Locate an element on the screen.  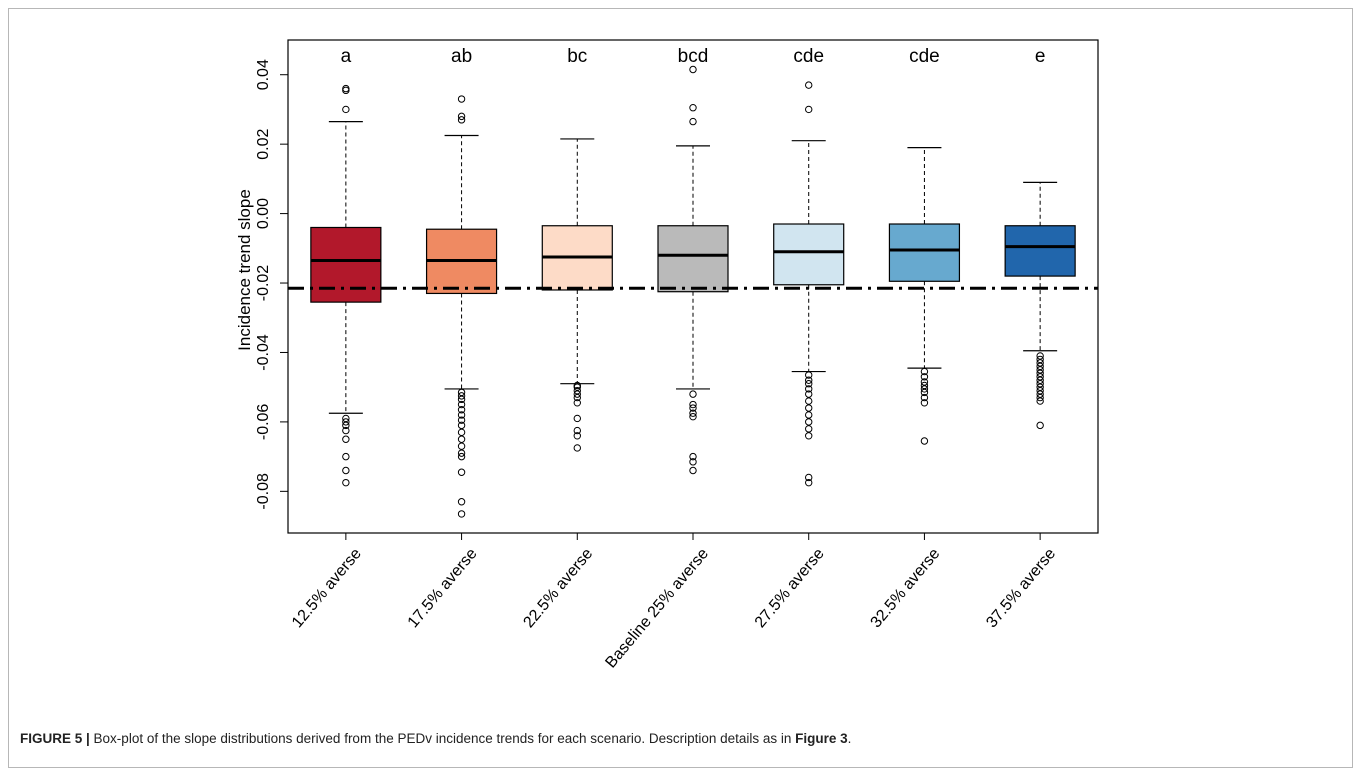
caption-end: . is located at coordinates (849, 738).